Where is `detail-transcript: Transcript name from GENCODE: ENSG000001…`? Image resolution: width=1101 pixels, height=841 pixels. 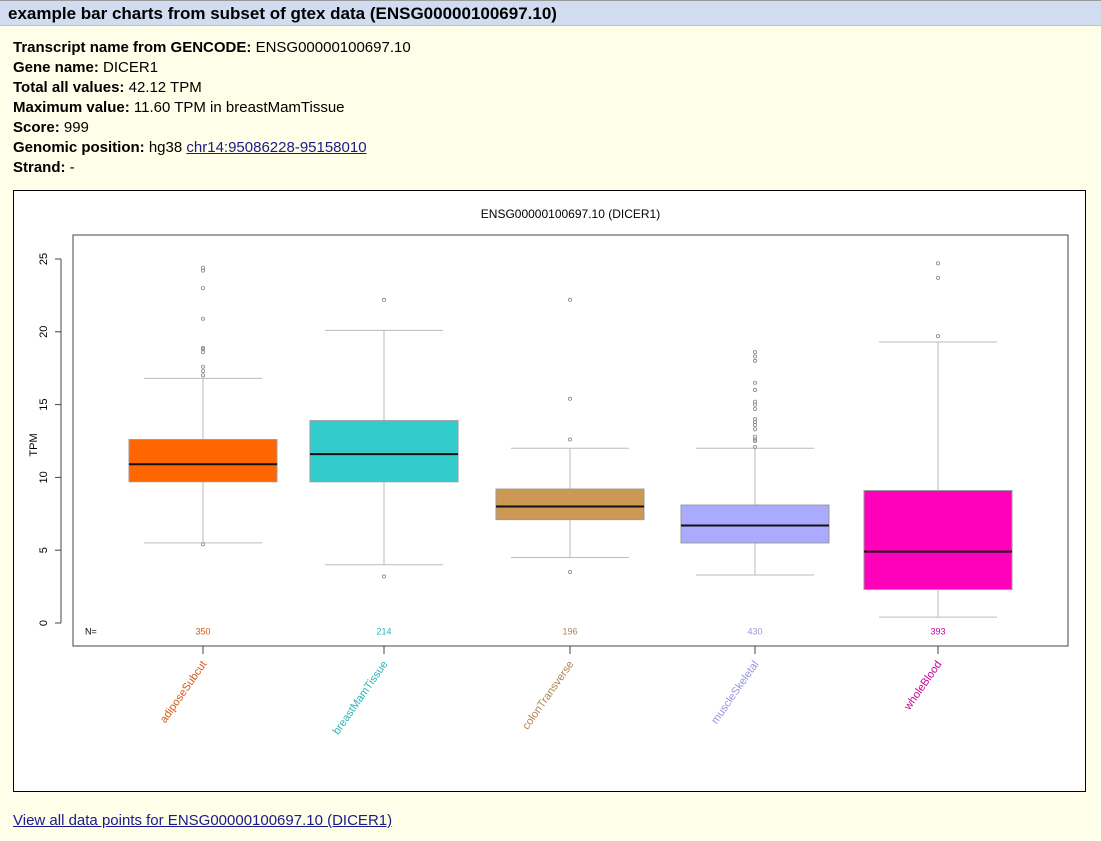 detail-transcript: Transcript name from GENCODE: ENSG000001… is located at coordinates (212, 47).